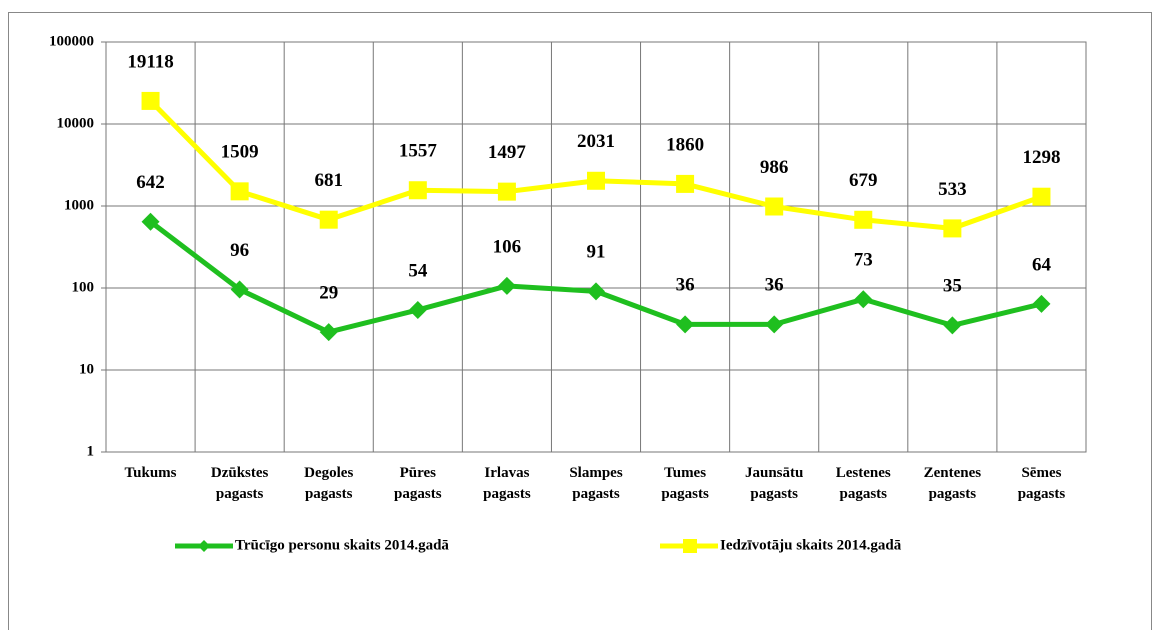 This screenshot has height=630, width=1160. What do you see at coordinates (83, 287) in the screenshot?
I see `y-tick-label: 100` at bounding box center [83, 287].